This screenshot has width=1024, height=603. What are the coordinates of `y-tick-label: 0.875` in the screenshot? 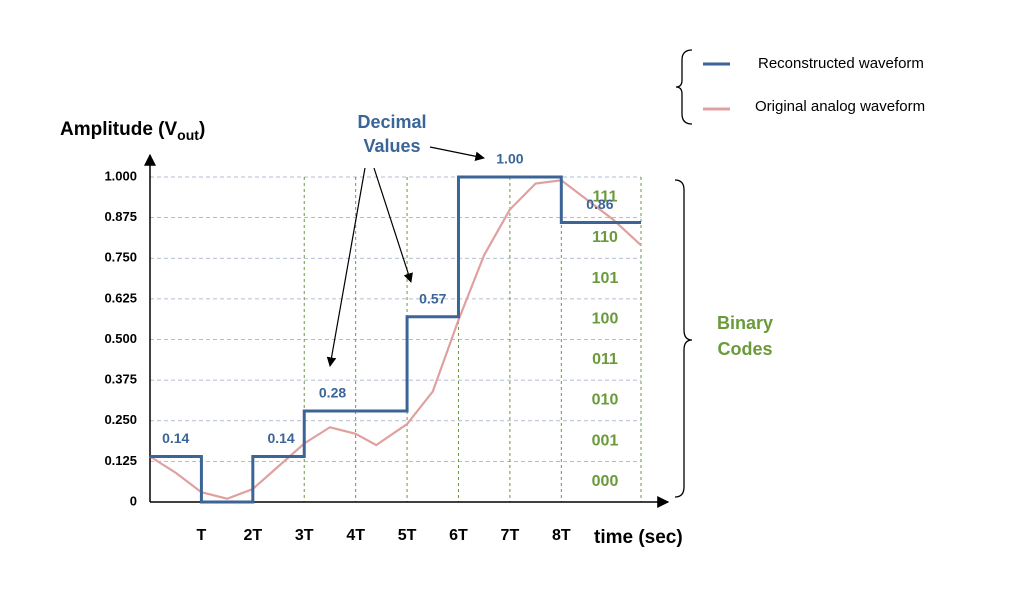 It's located at (120, 216).